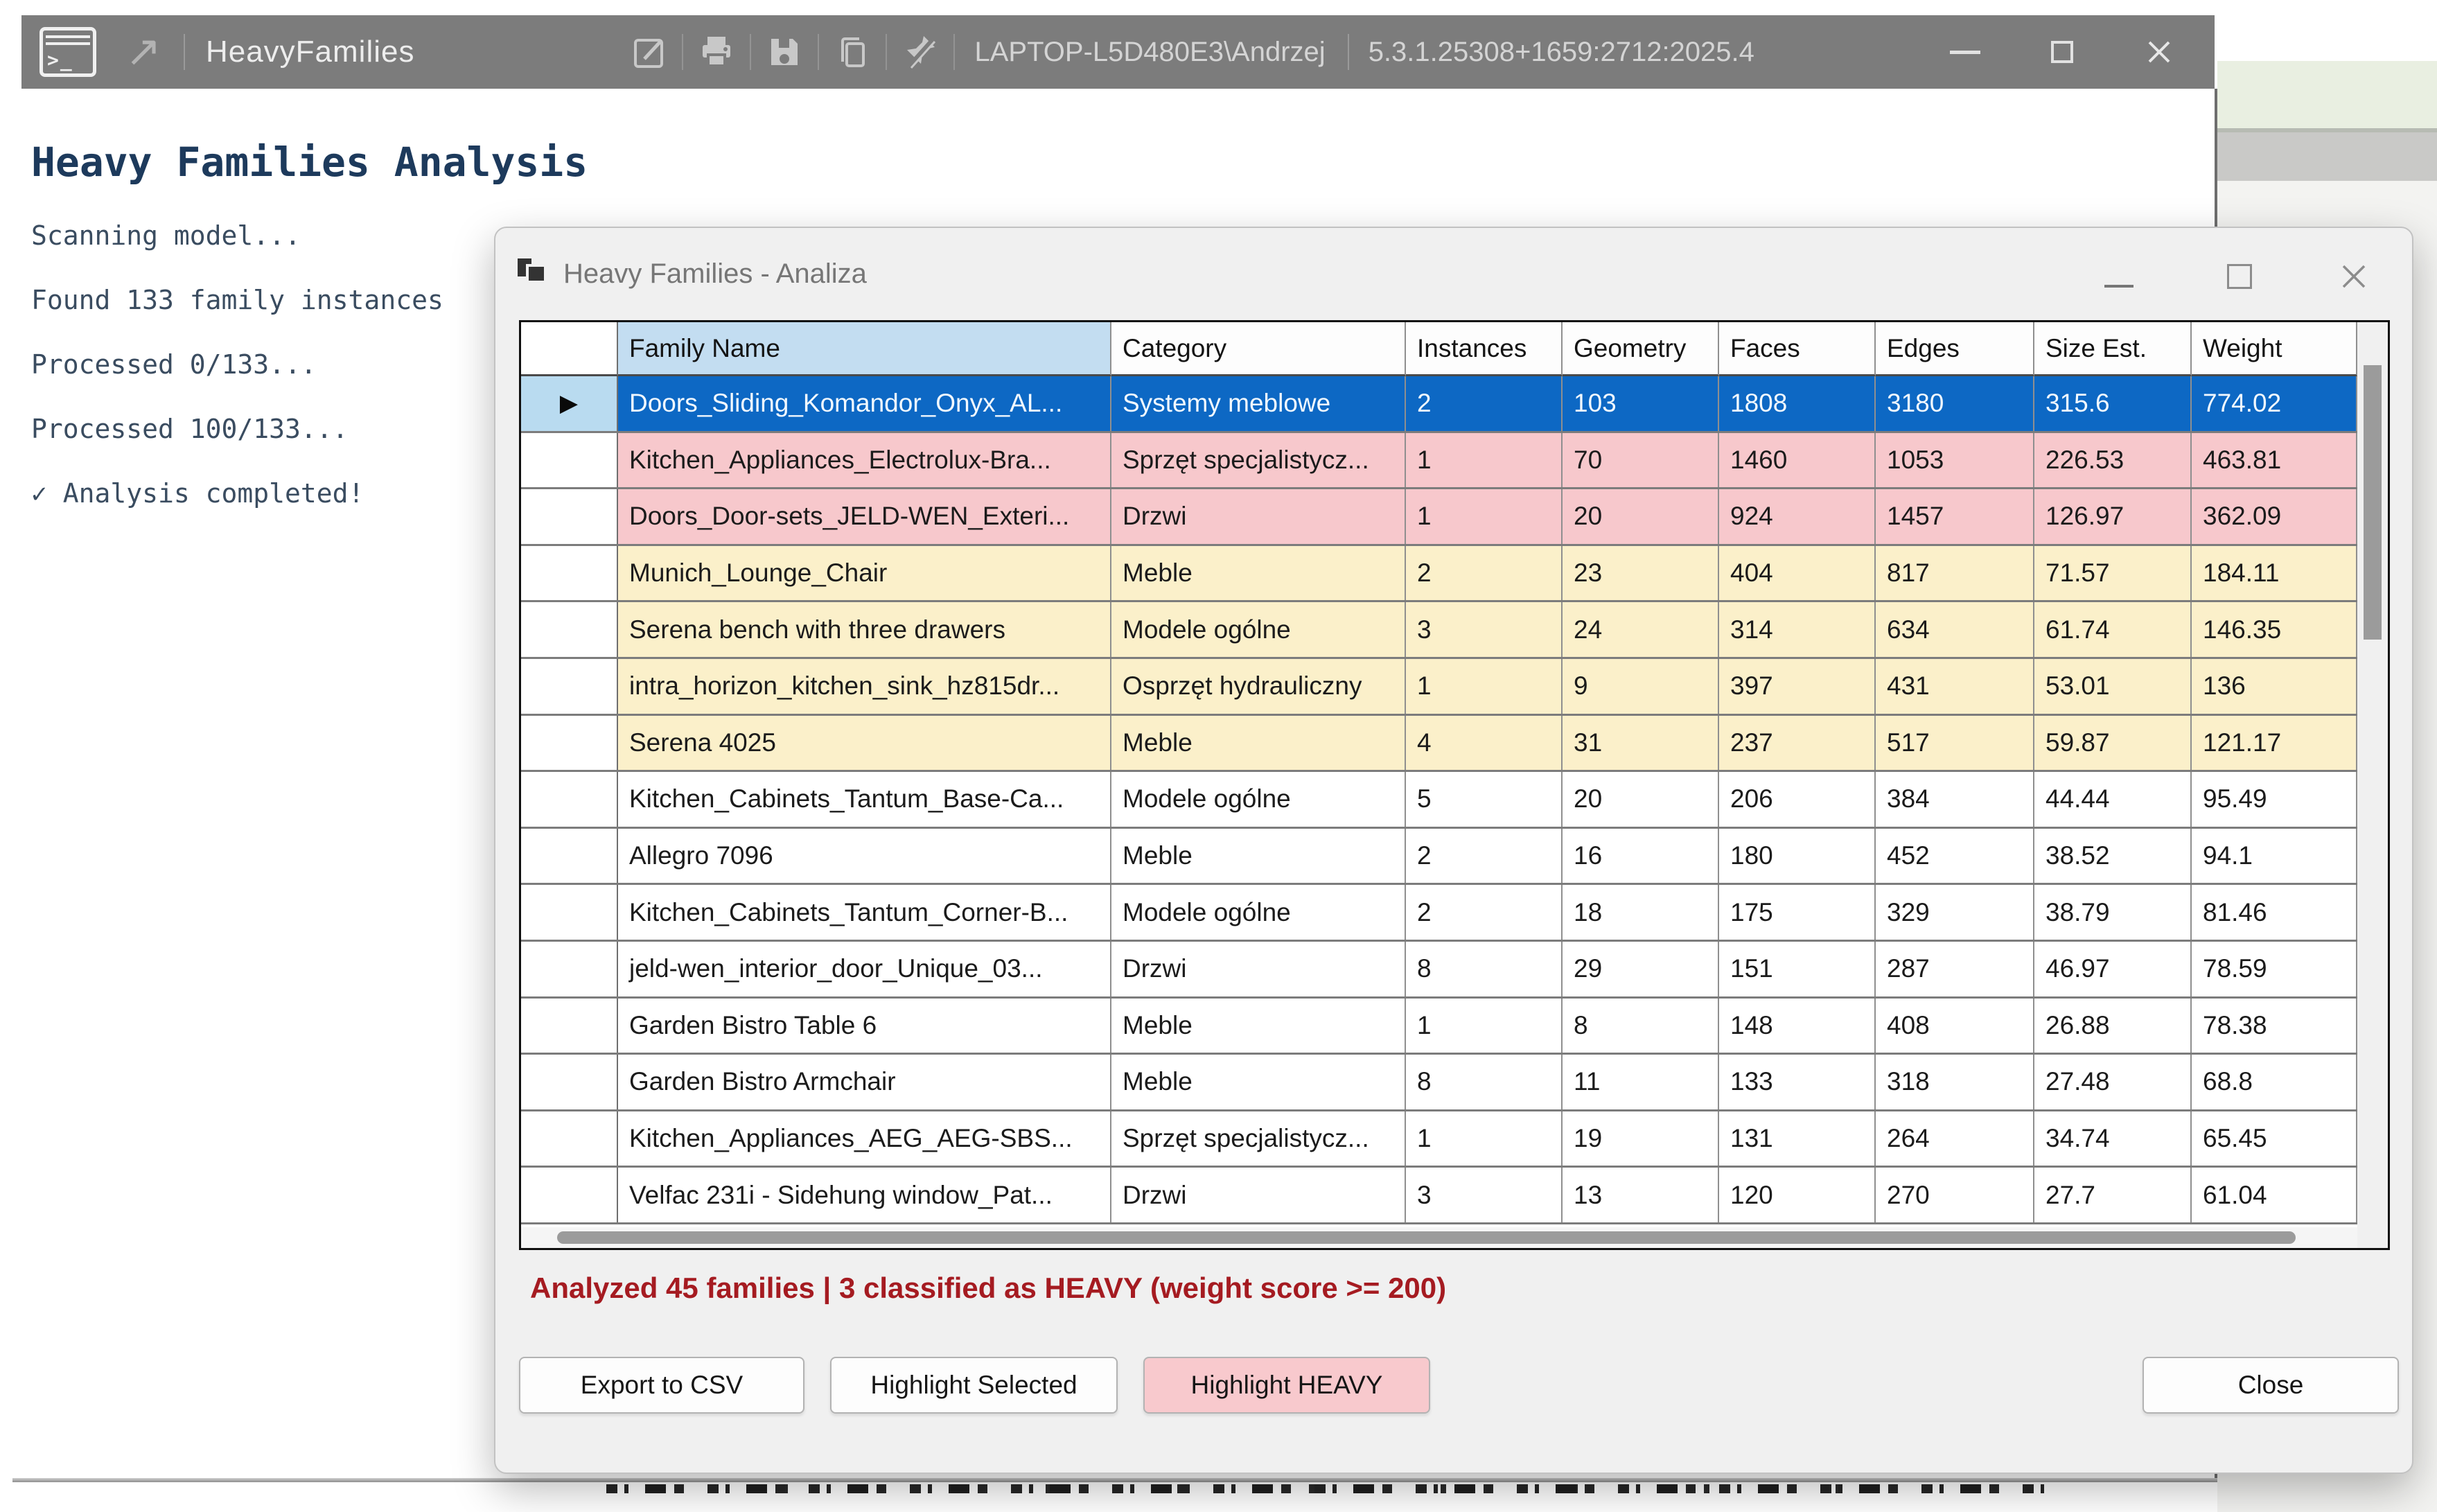 This screenshot has height=1512, width=2437. Describe the element at coordinates (2275, 968) in the screenshot. I see `cell-weight: 78.59` at that location.